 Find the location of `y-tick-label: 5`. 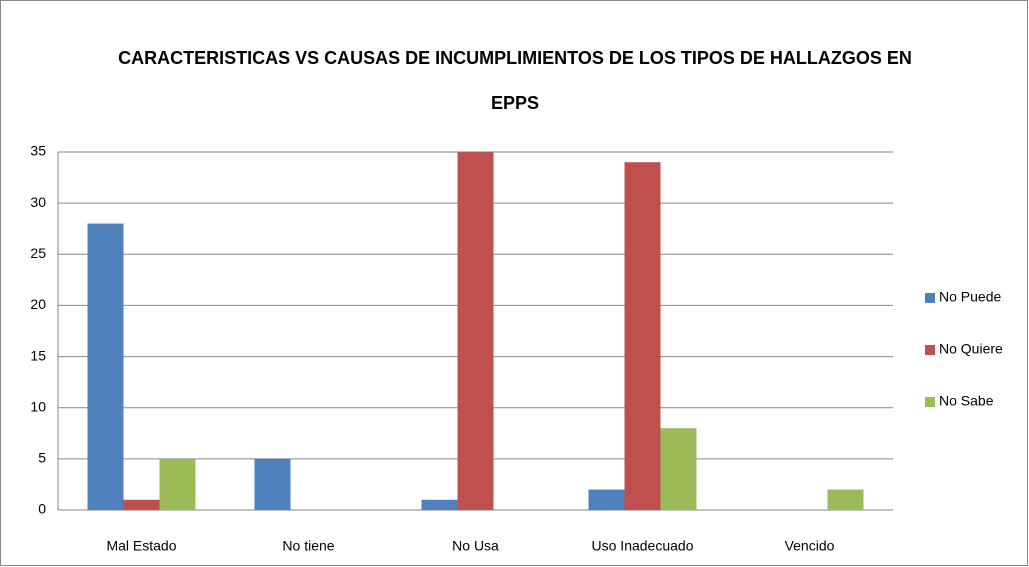

y-tick-label: 5 is located at coordinates (42, 458).